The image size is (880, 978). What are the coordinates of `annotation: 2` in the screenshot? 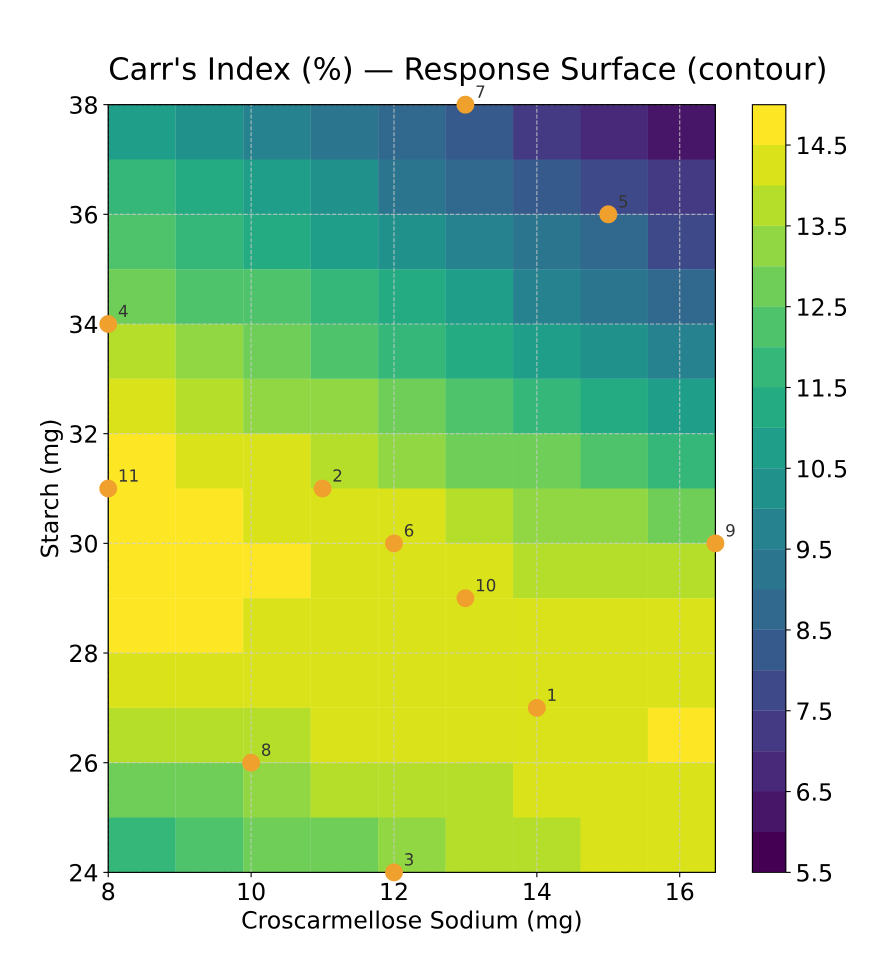 It's located at (337, 475).